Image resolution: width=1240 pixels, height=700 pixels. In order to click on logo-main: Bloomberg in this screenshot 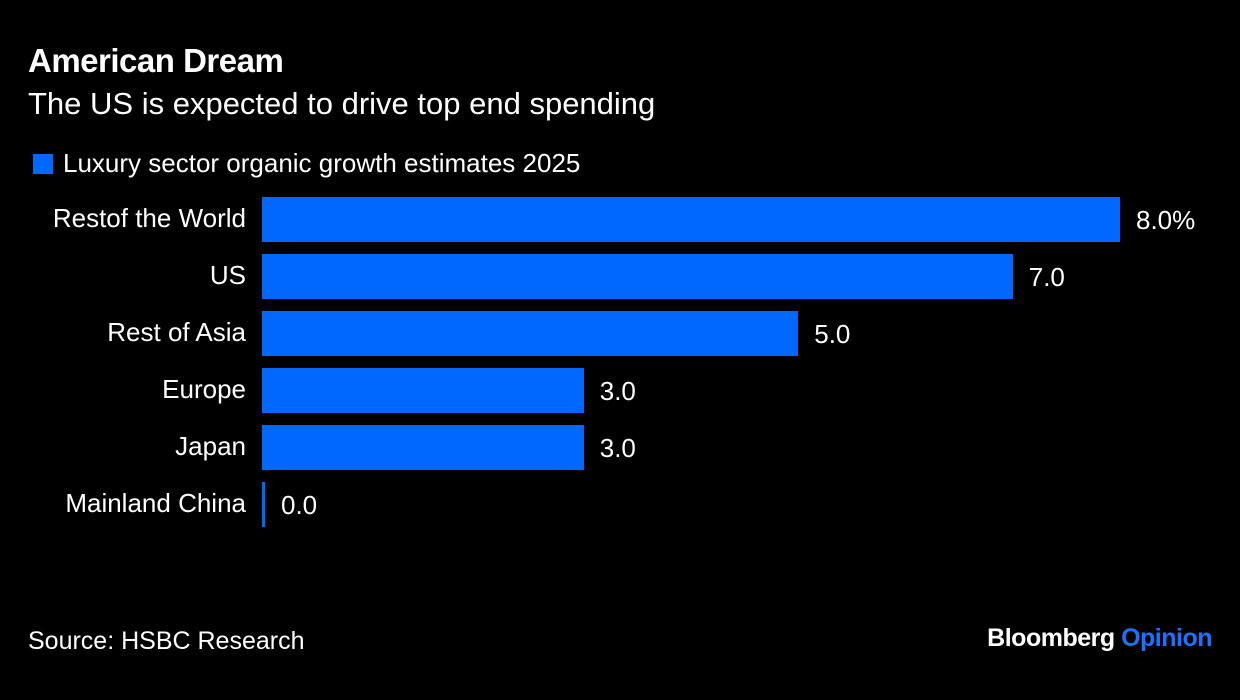, I will do `click(1051, 638)`.